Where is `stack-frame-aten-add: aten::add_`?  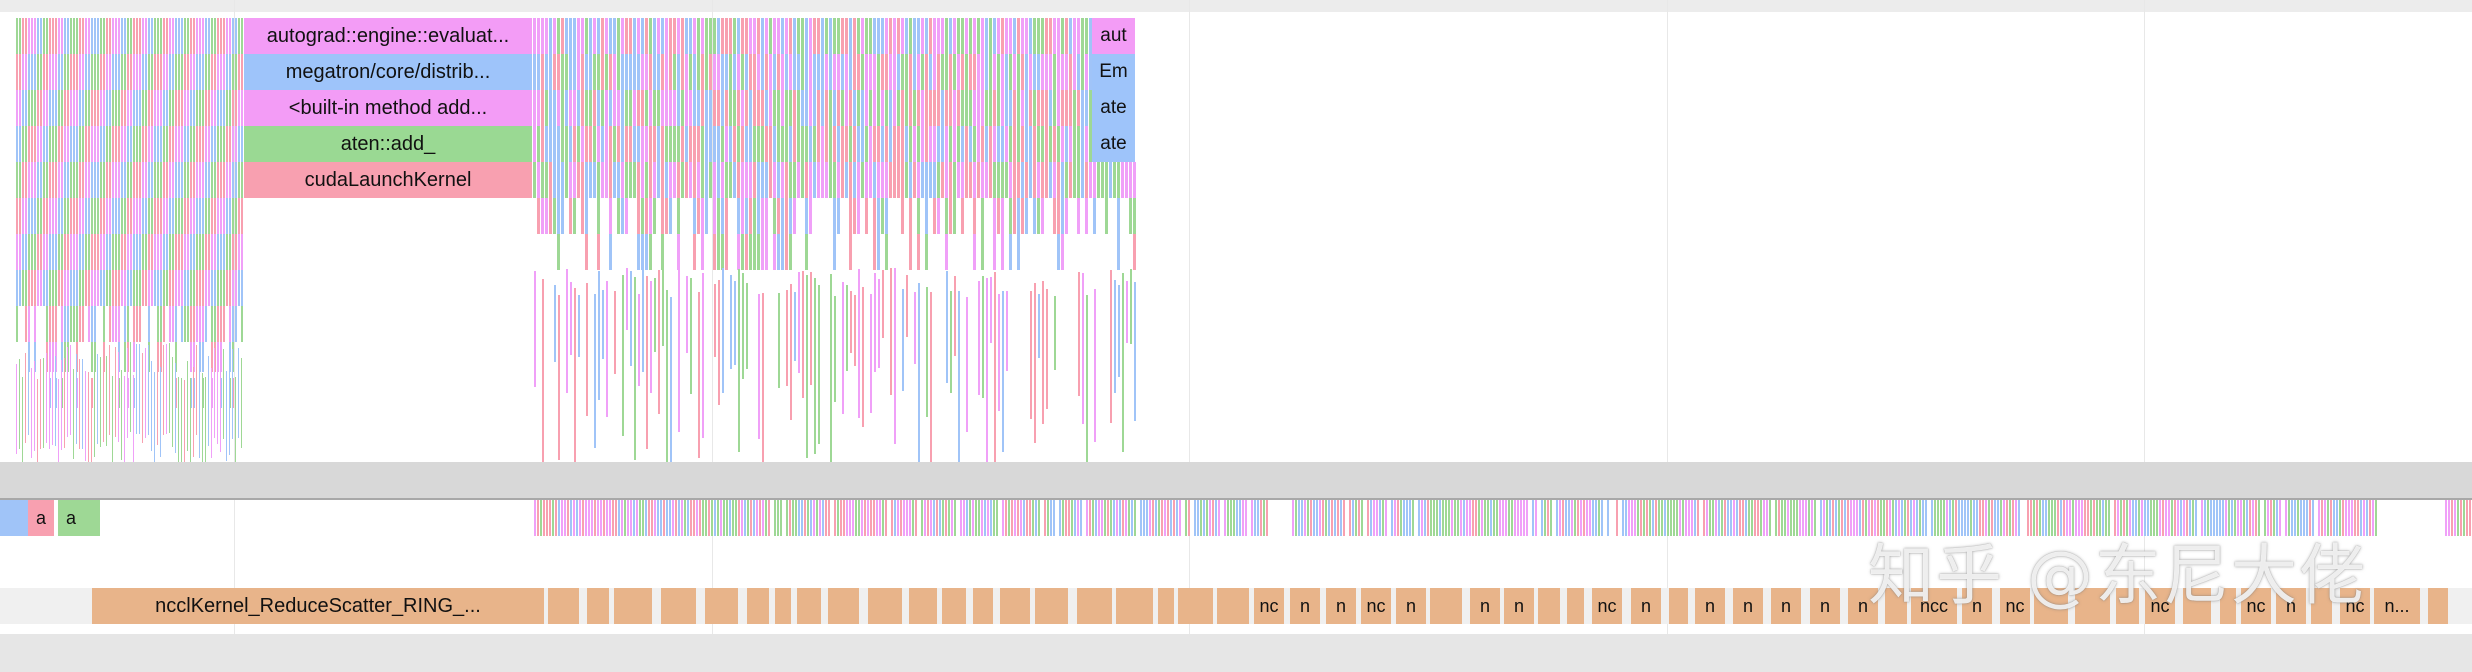 stack-frame-aten-add: aten::add_ is located at coordinates (388, 144).